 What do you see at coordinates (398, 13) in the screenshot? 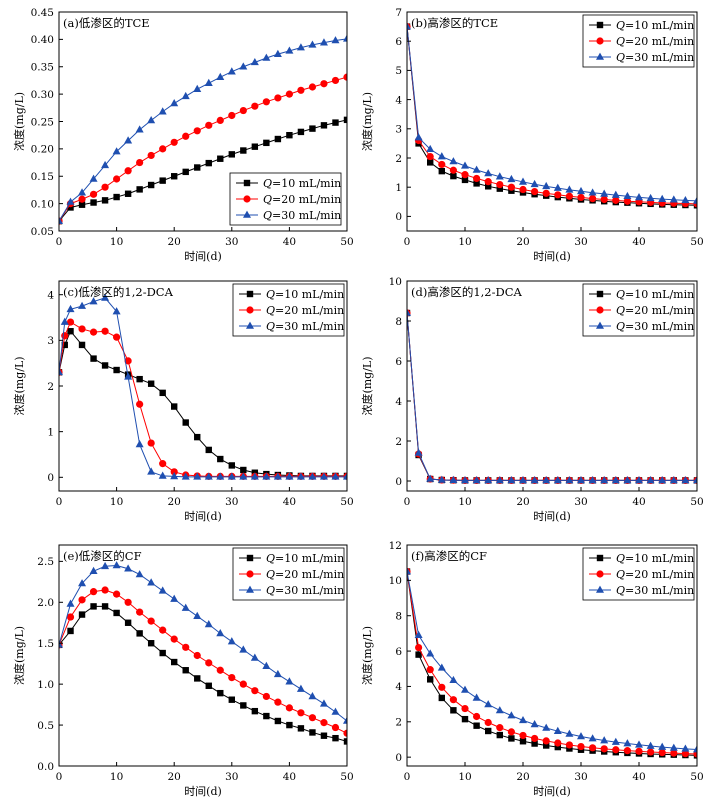
I see `panel-b-y-tick-label: 7` at bounding box center [398, 13].